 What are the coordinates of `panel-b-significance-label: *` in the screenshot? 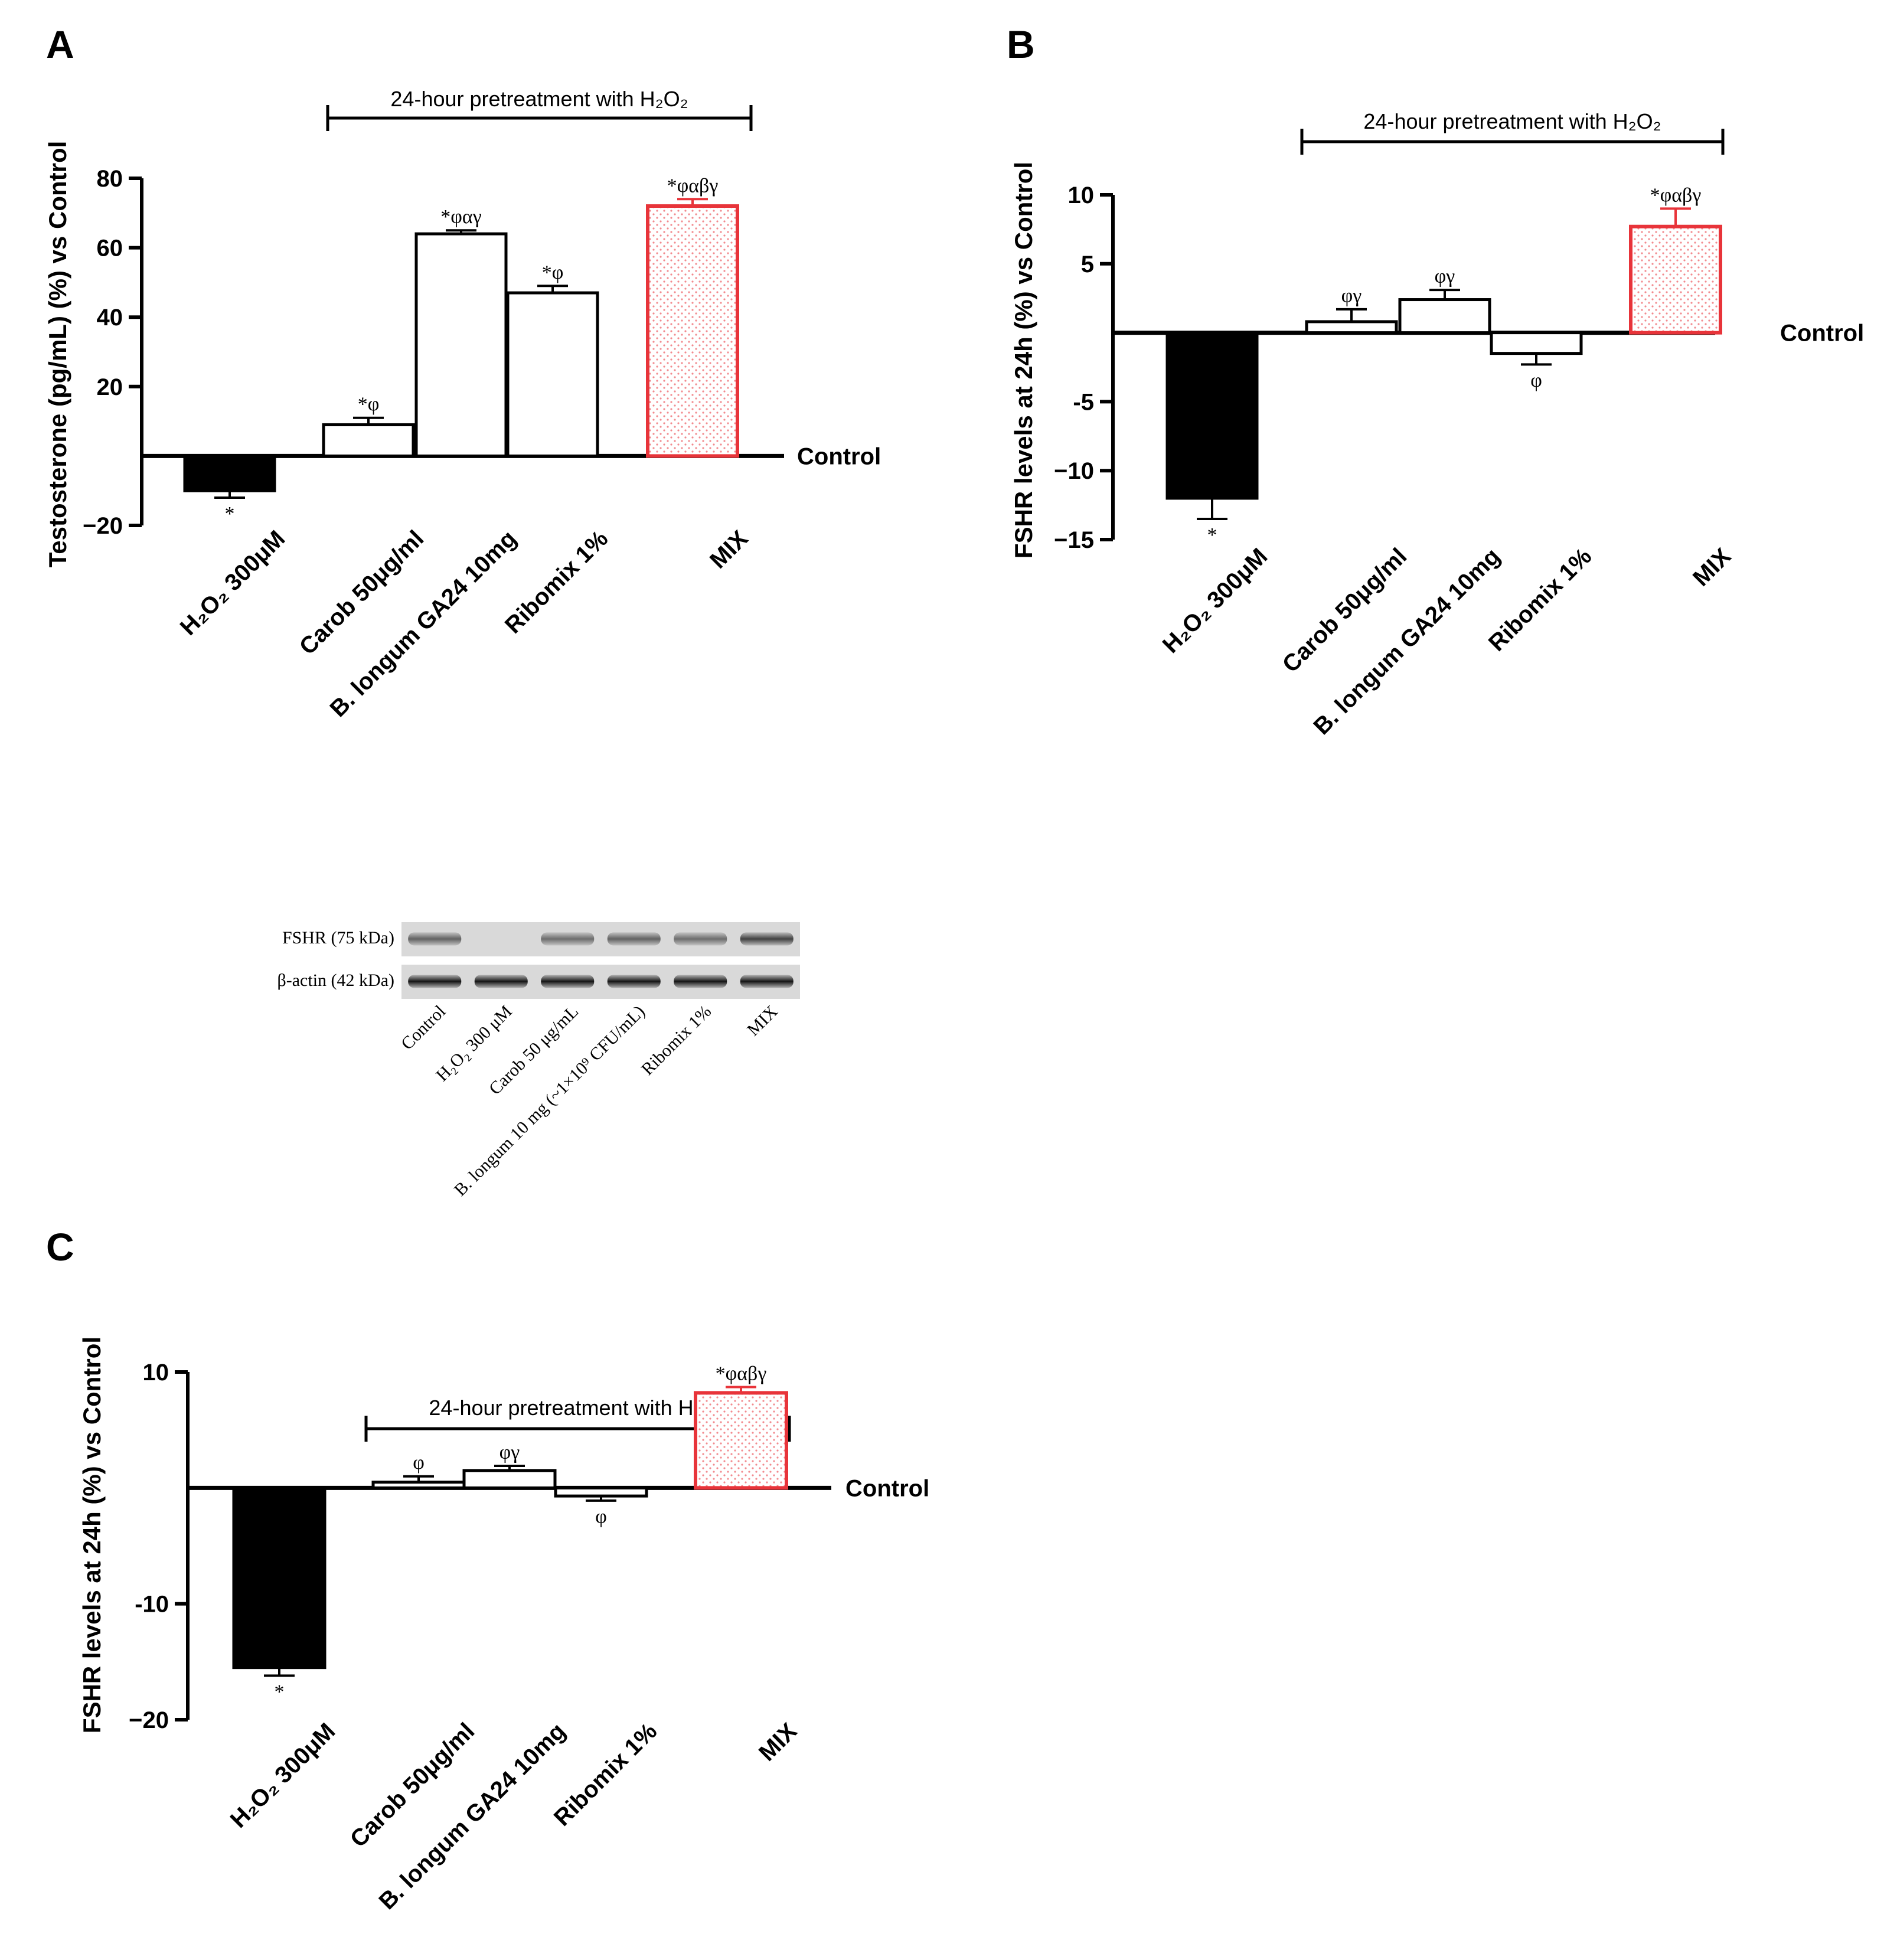 It's located at (1212, 535).